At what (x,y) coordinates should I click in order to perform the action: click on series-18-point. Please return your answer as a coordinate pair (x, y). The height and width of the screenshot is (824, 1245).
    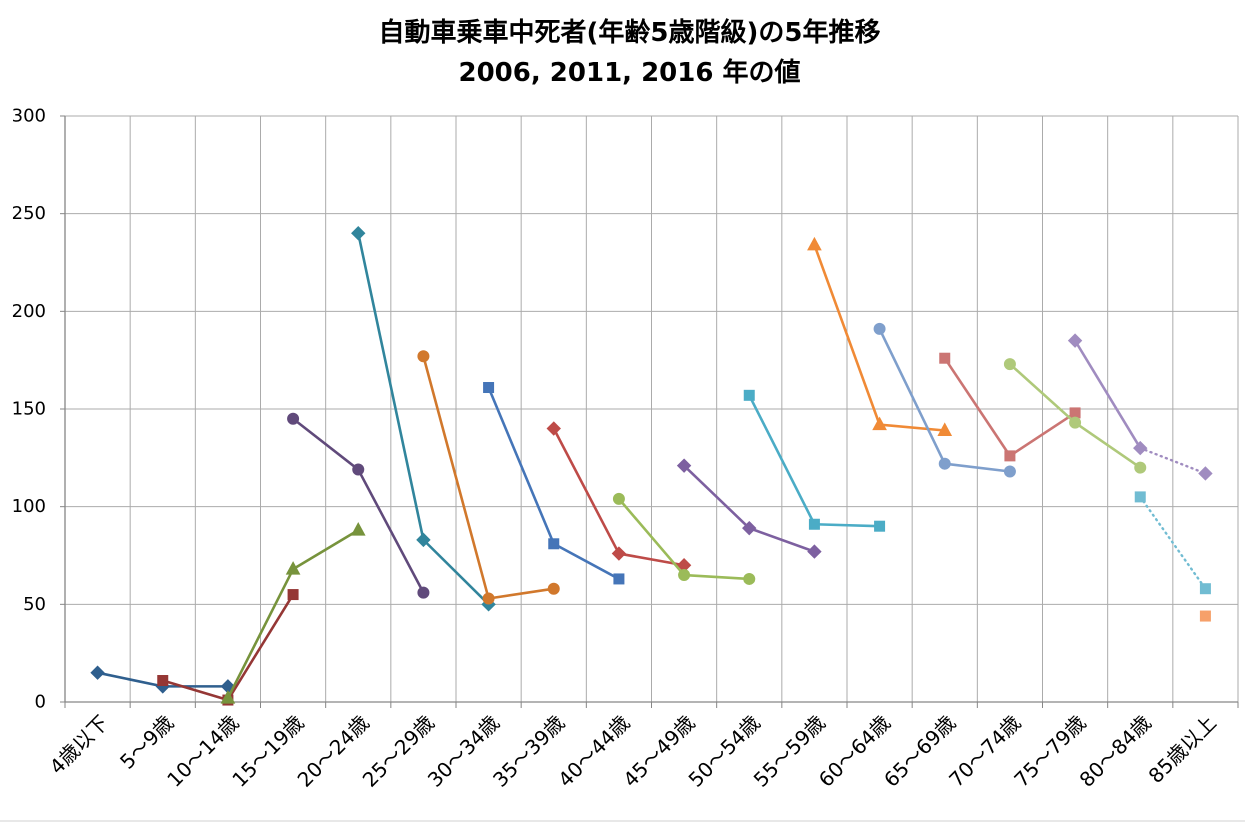
    Looking at the image, I should click on (1205, 616).